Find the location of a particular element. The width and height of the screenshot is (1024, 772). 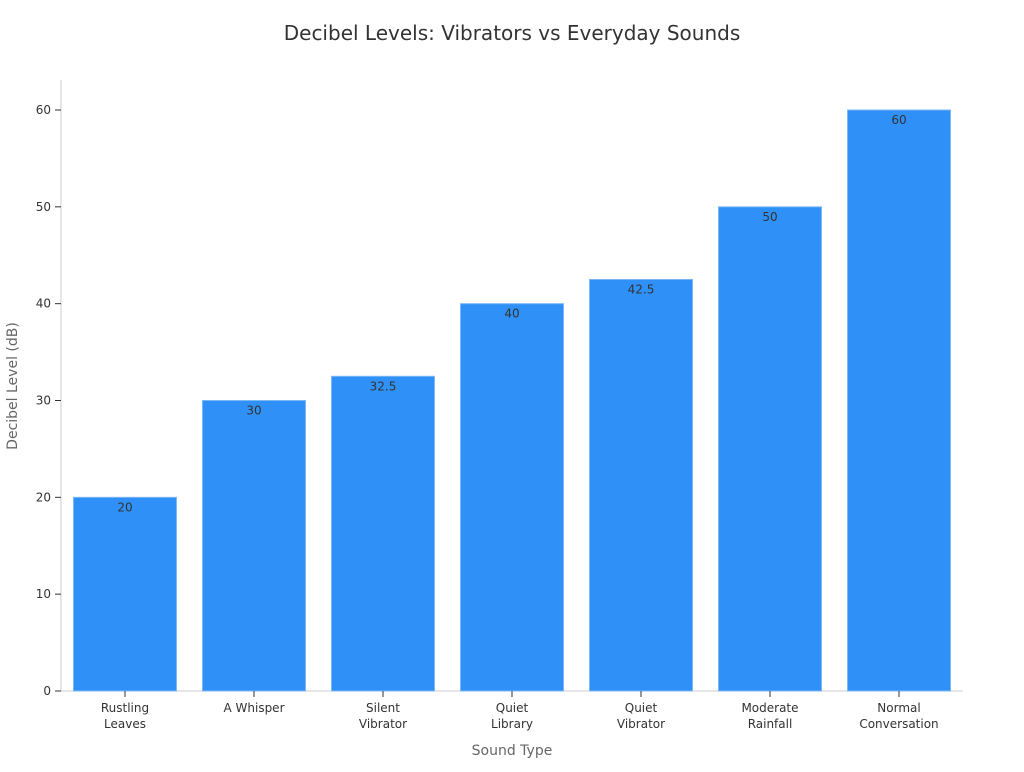

x-tick-label: Silent is located at coordinates (383, 708).